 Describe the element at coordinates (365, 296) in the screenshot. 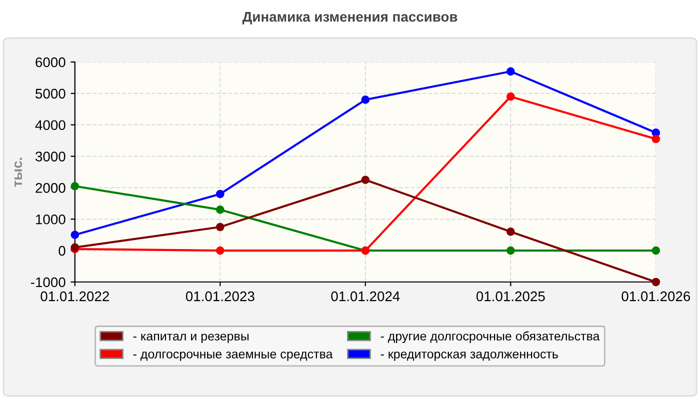

I see `x-tick-label: 01.01.2024` at that location.